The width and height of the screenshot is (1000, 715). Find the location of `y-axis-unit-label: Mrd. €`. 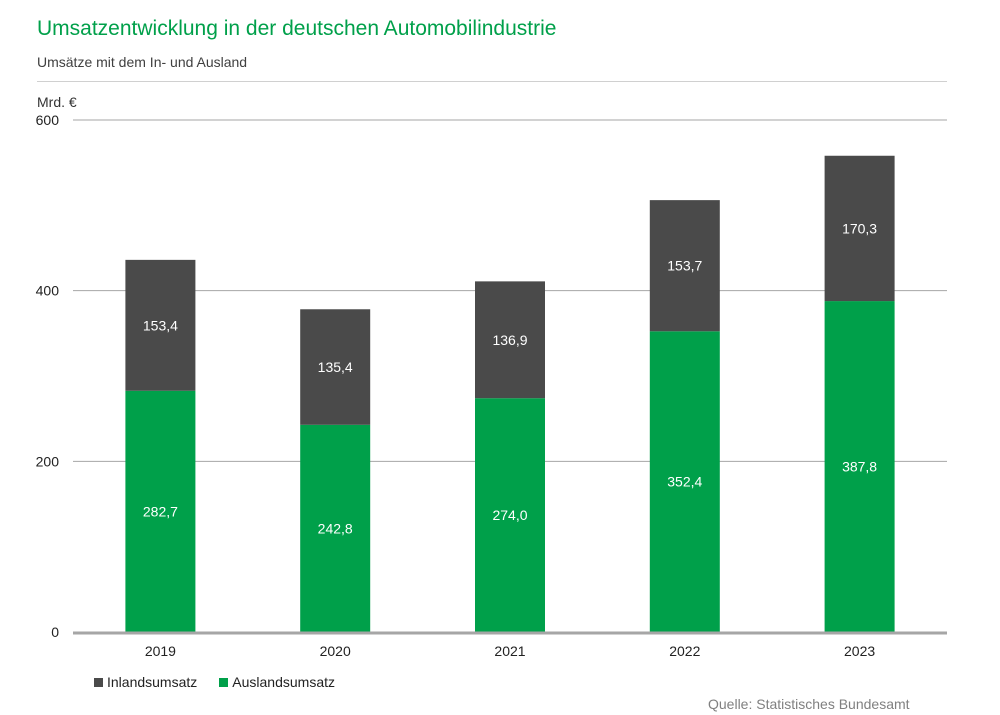

y-axis-unit-label: Mrd. € is located at coordinates (57, 102).